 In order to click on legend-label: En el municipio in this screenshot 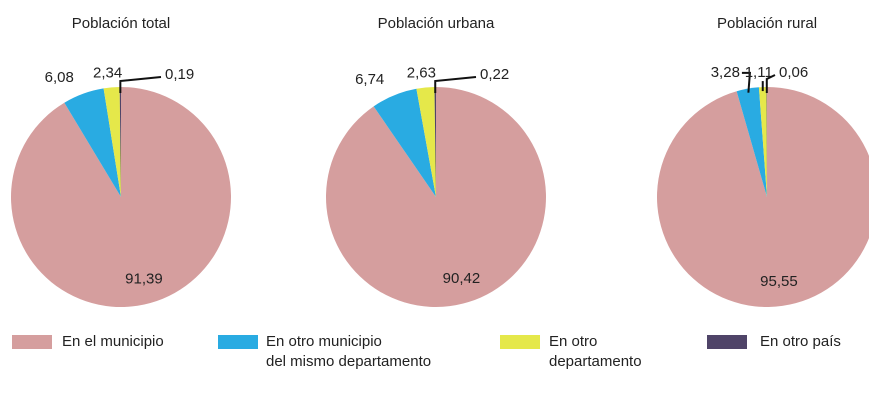, I will do `click(113, 341)`.